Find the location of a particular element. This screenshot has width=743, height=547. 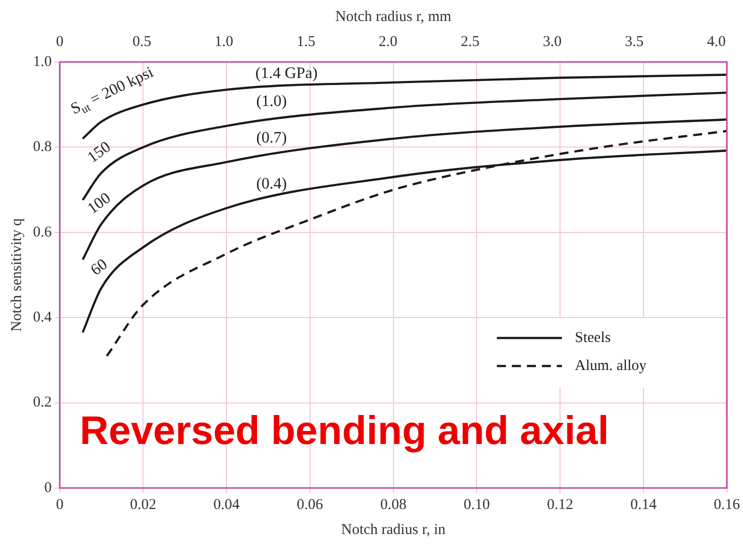

annotation: Reversed bending and axial is located at coordinates (344, 431).